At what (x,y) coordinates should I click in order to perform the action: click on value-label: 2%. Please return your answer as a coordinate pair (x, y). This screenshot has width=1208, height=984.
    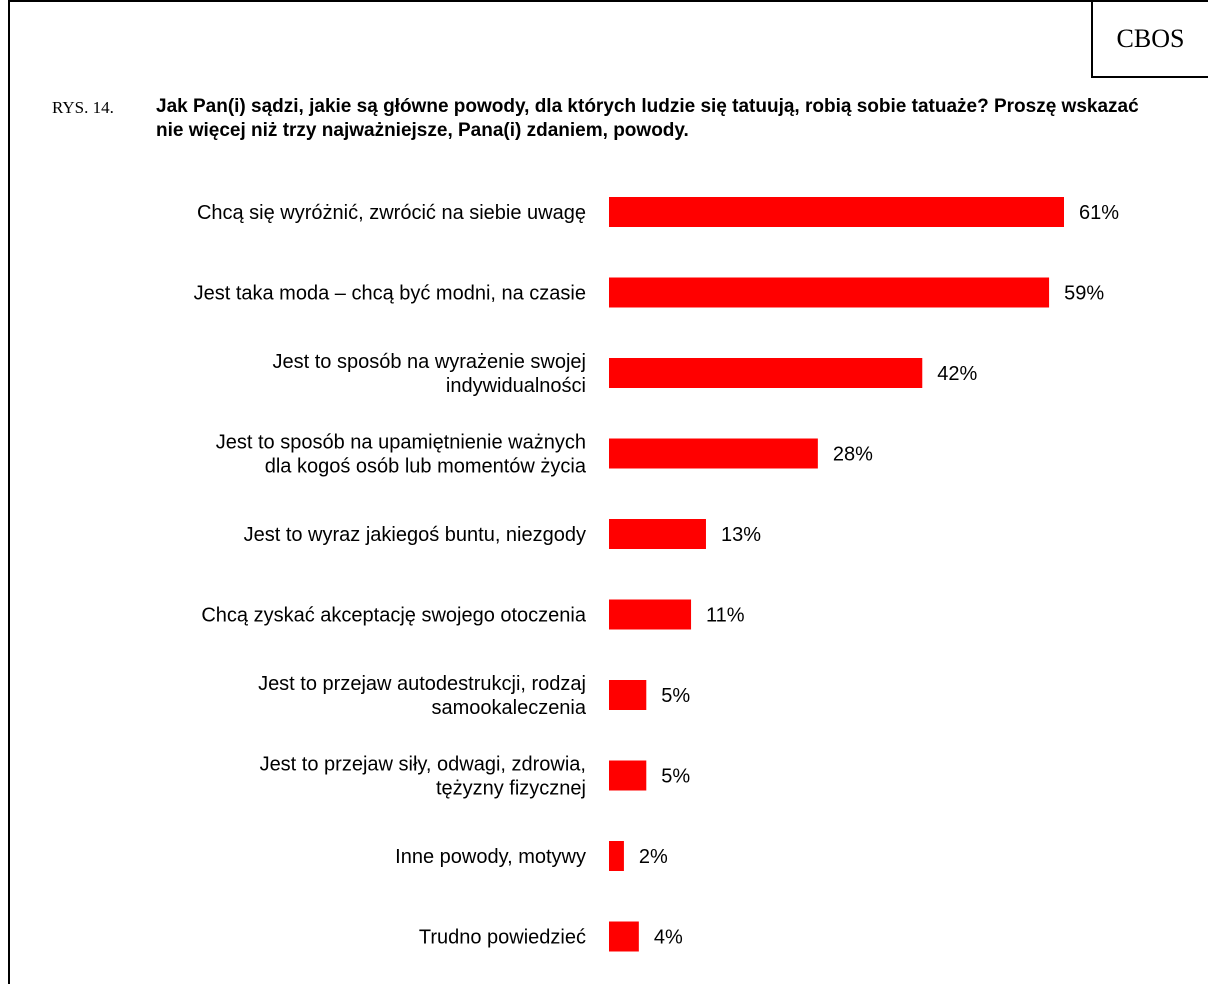
    Looking at the image, I should click on (653, 857).